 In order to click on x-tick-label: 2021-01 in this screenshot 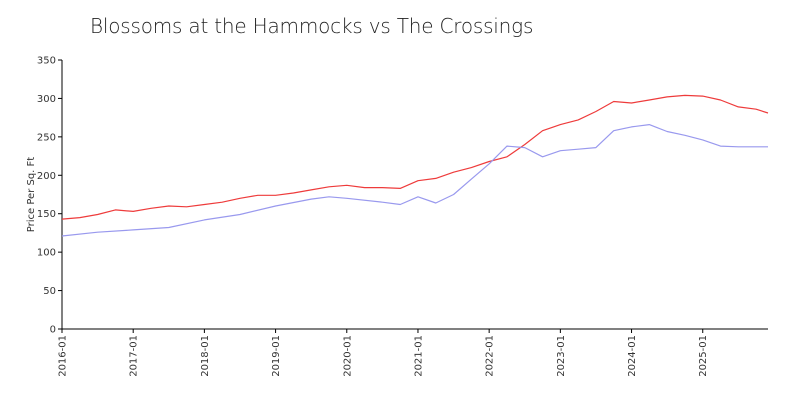, I will do `click(418, 356)`.